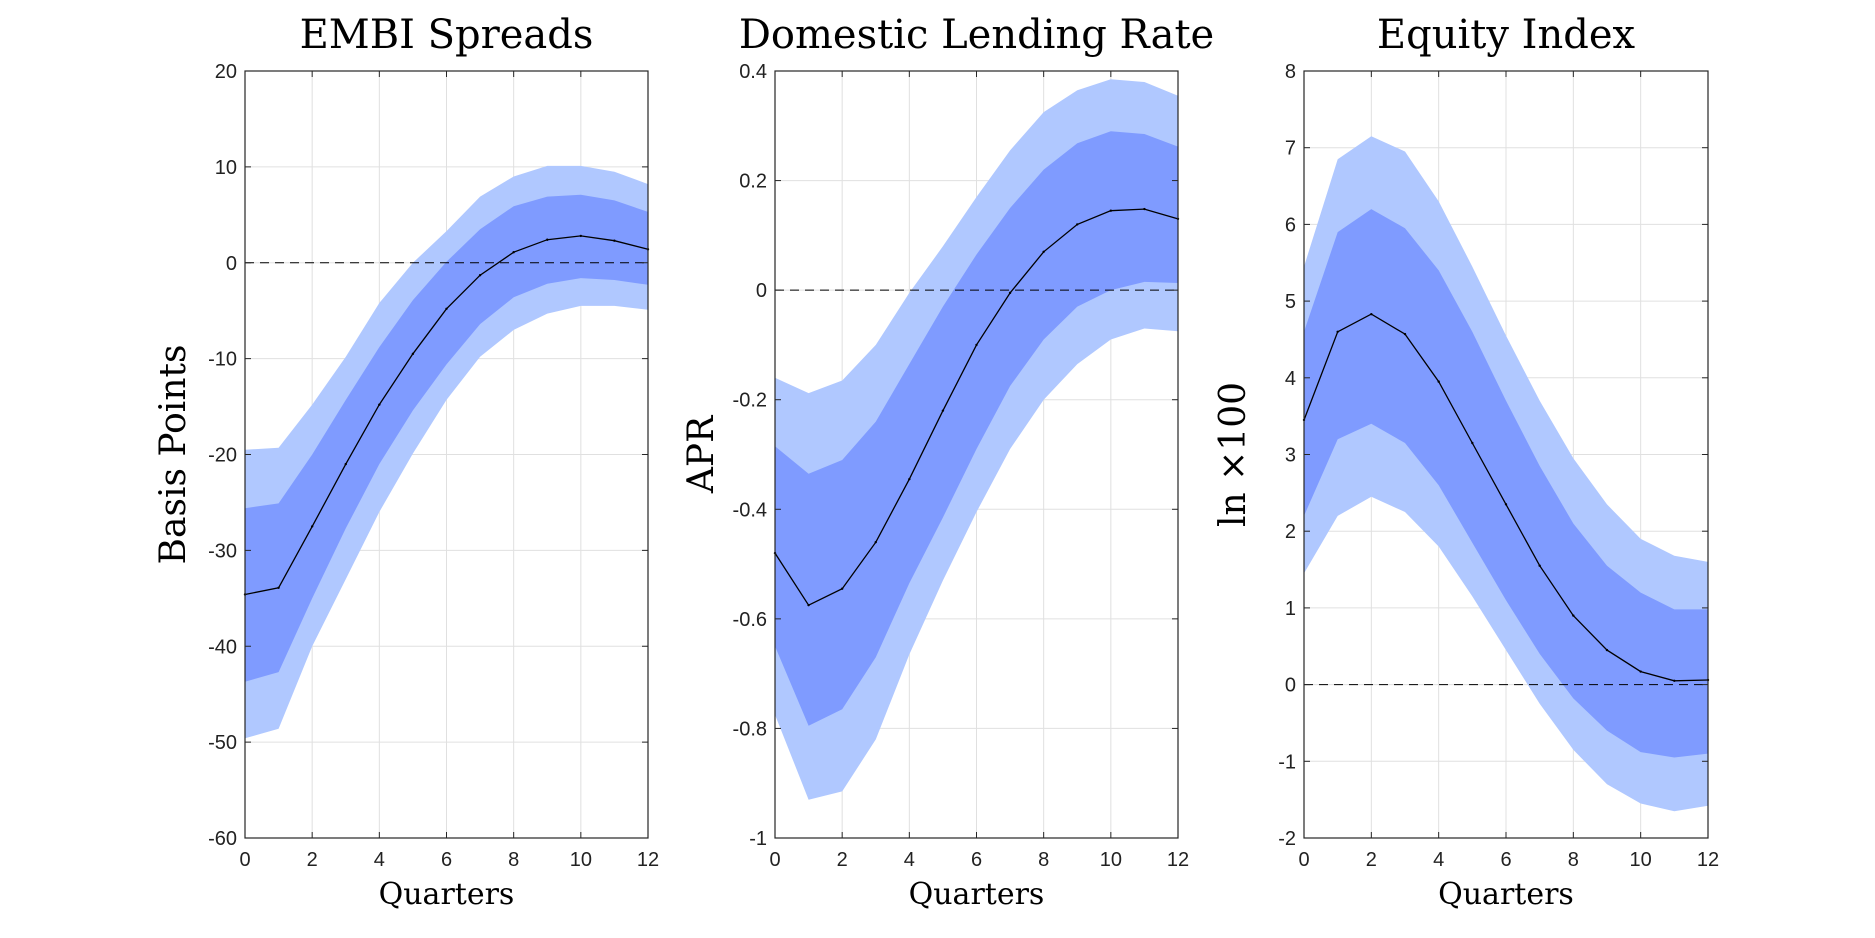 The width and height of the screenshot is (1875, 938). Describe the element at coordinates (976, 35) in the screenshot. I see `chart-title: Domestic Lending Rate` at that location.